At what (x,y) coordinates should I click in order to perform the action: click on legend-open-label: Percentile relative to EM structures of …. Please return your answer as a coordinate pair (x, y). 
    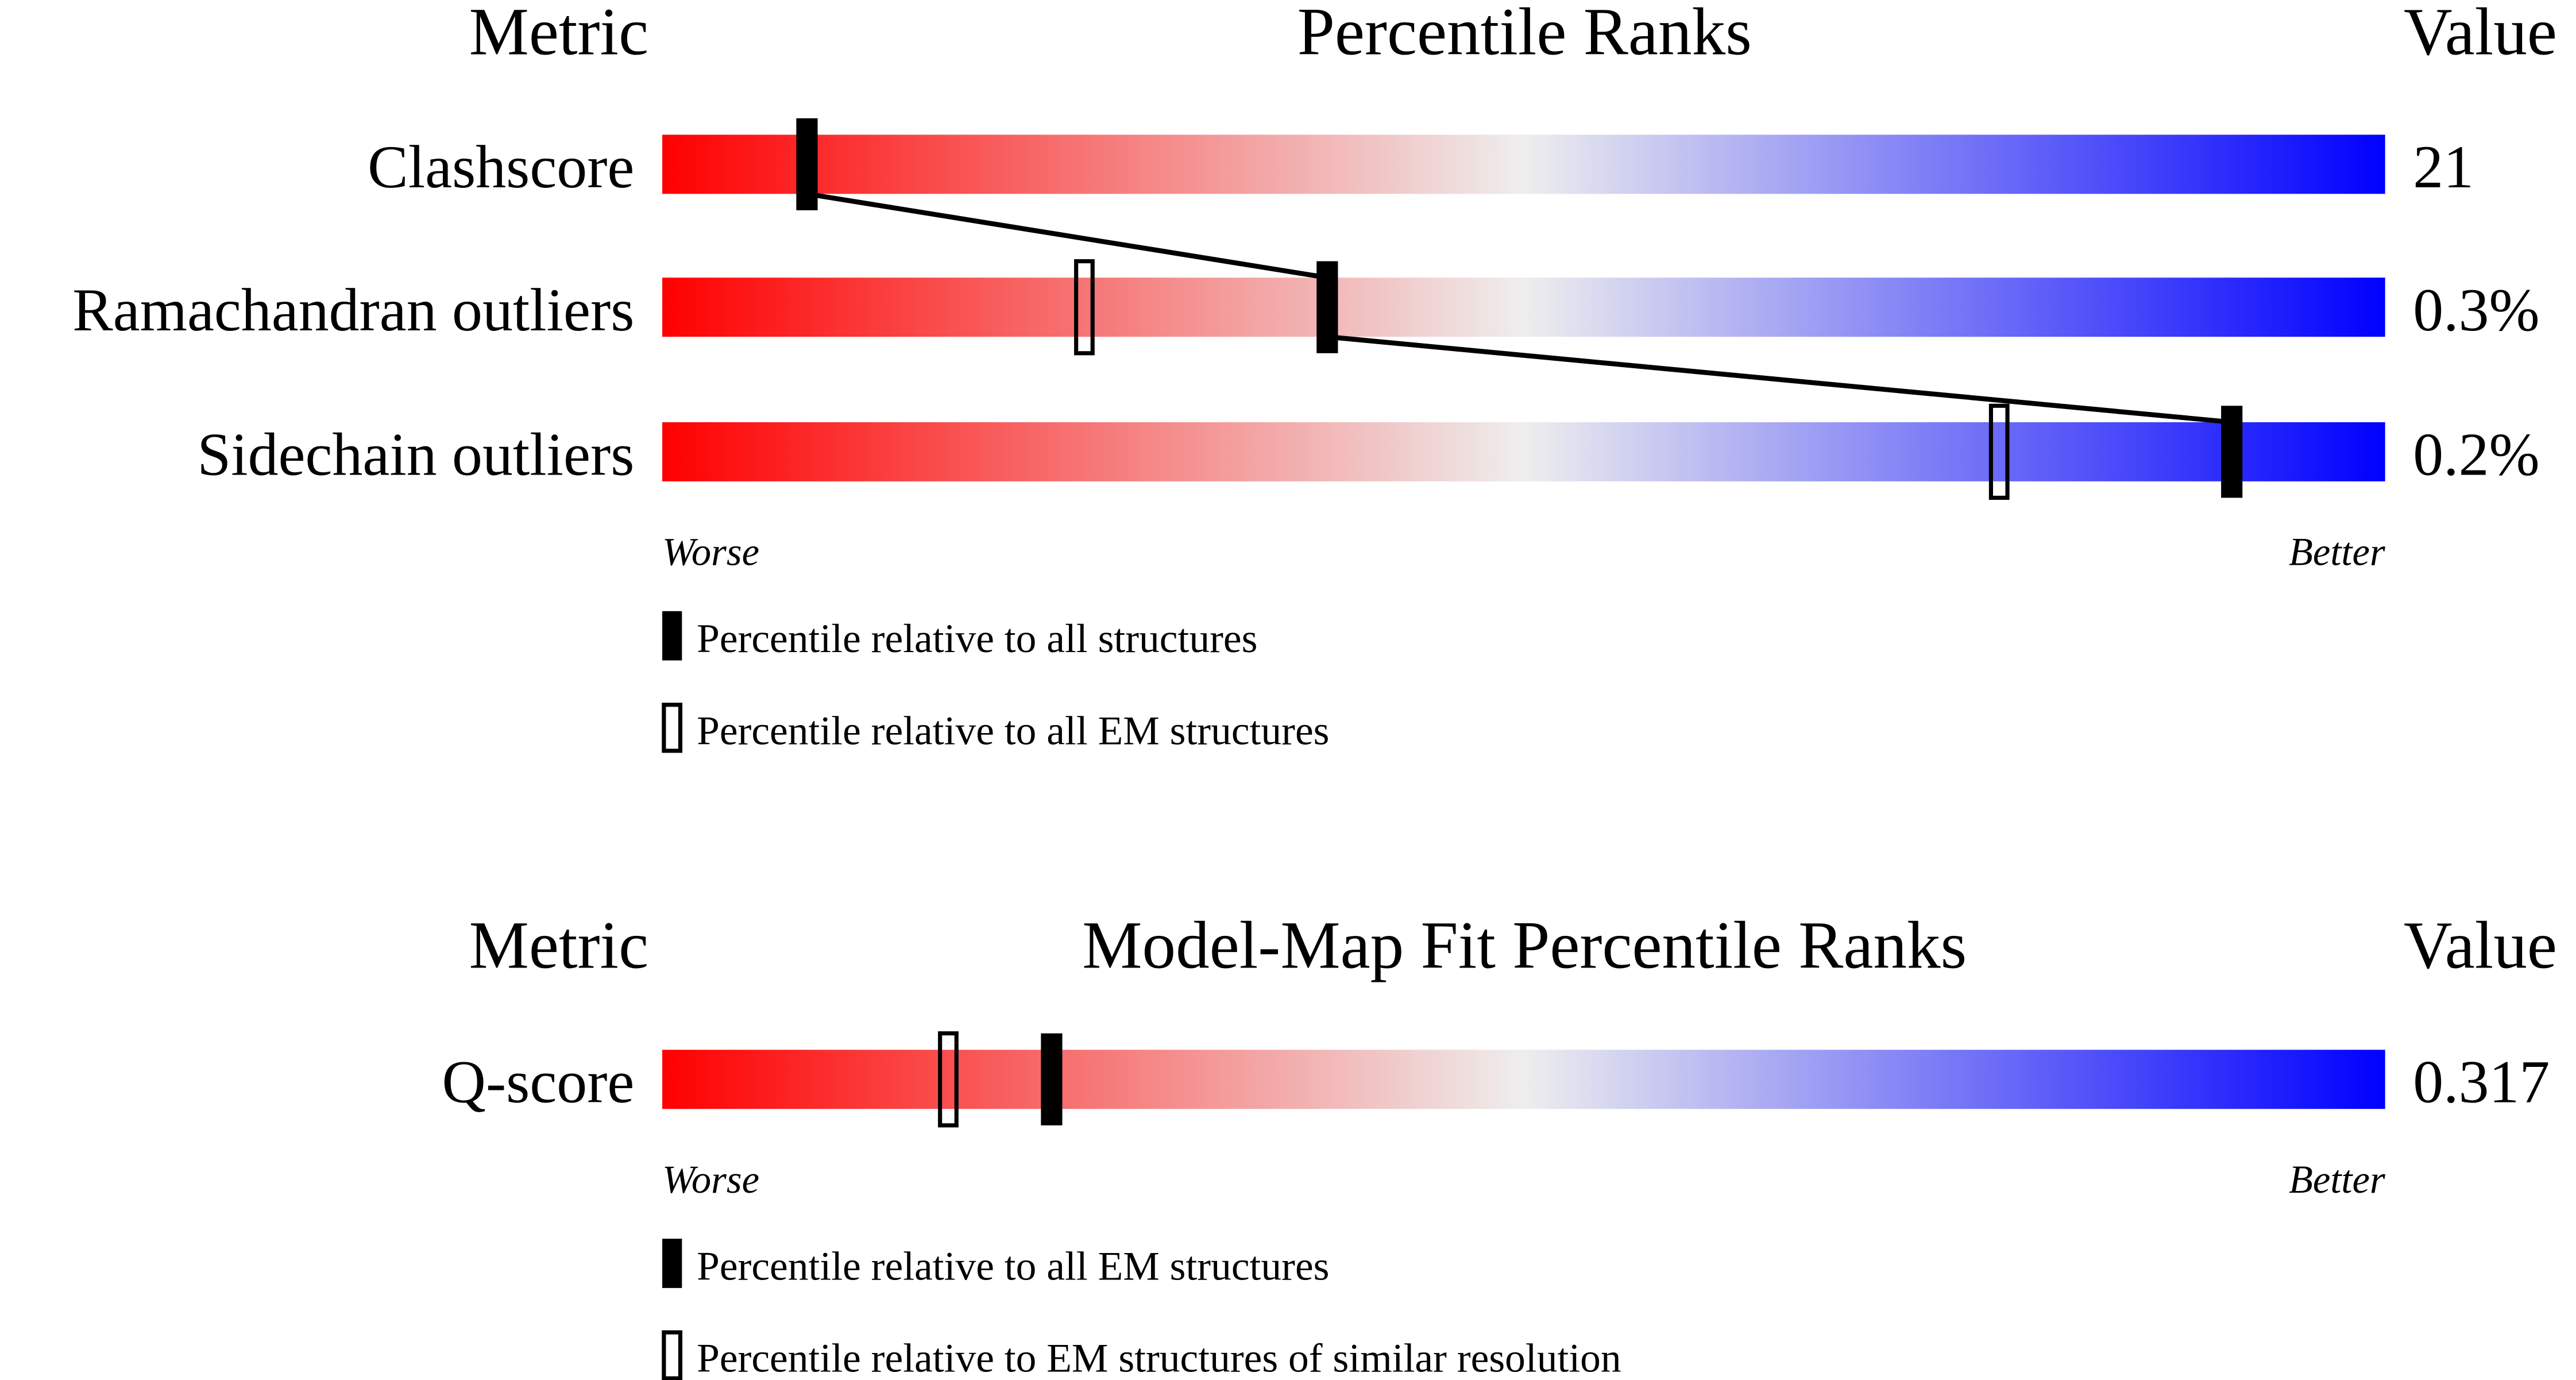
    Looking at the image, I should click on (1159, 1358).